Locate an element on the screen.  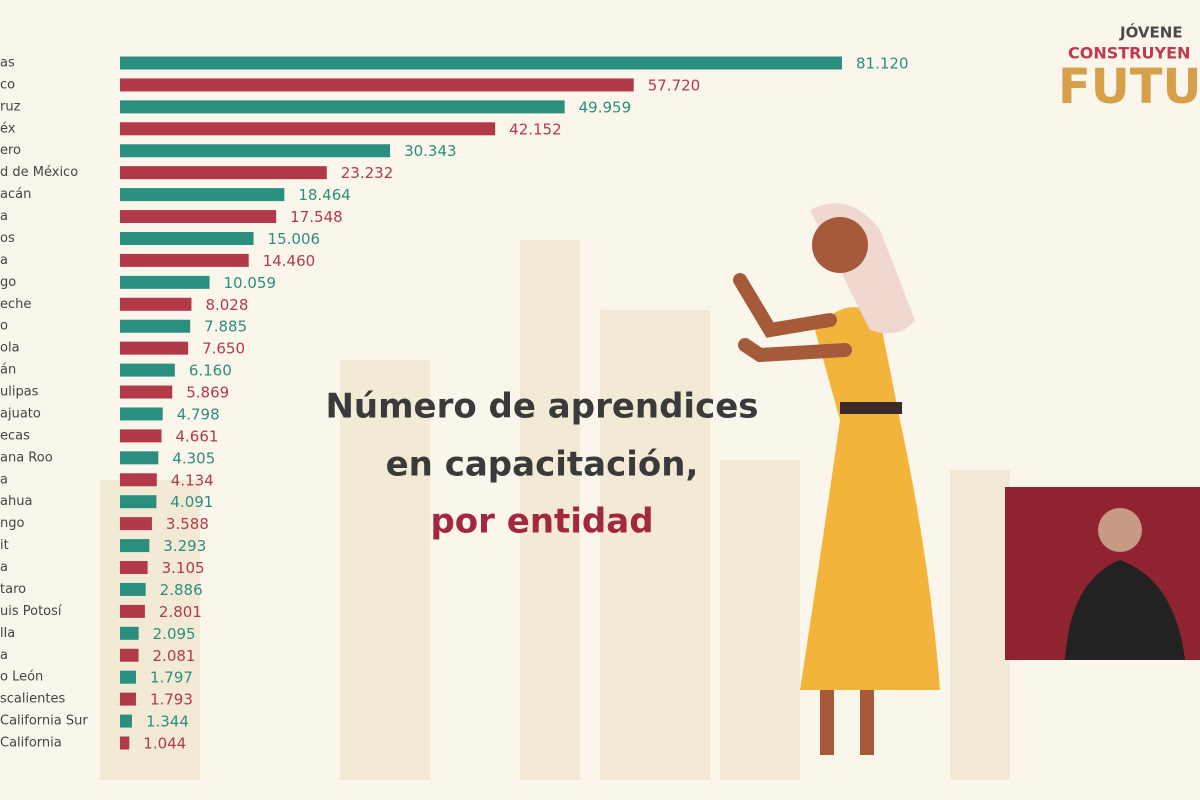
value-label: 4.661 is located at coordinates (196, 436).